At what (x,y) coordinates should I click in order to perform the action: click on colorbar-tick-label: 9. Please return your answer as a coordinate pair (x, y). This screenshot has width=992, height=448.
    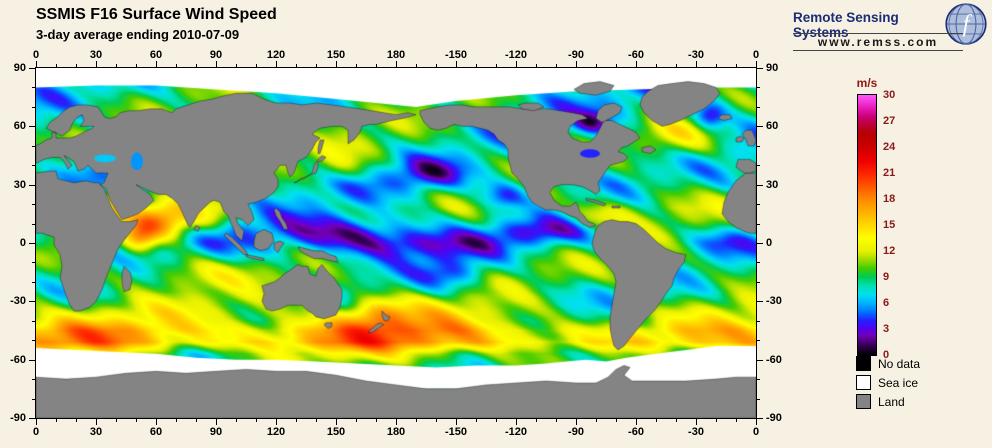
    Looking at the image, I should click on (886, 277).